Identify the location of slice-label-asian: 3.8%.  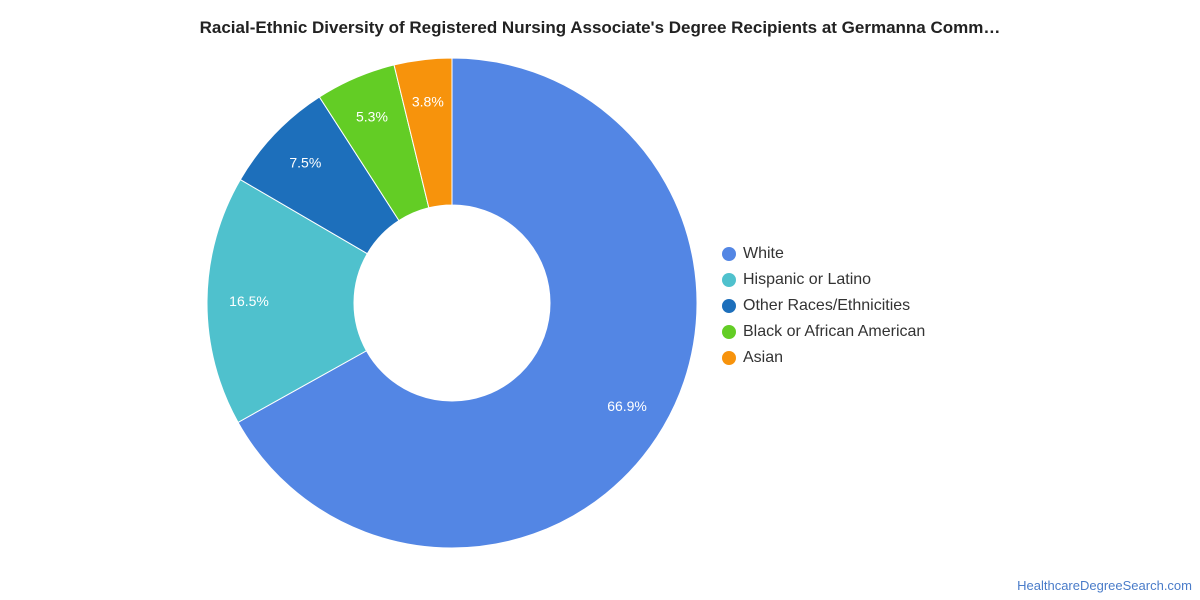
(428, 101).